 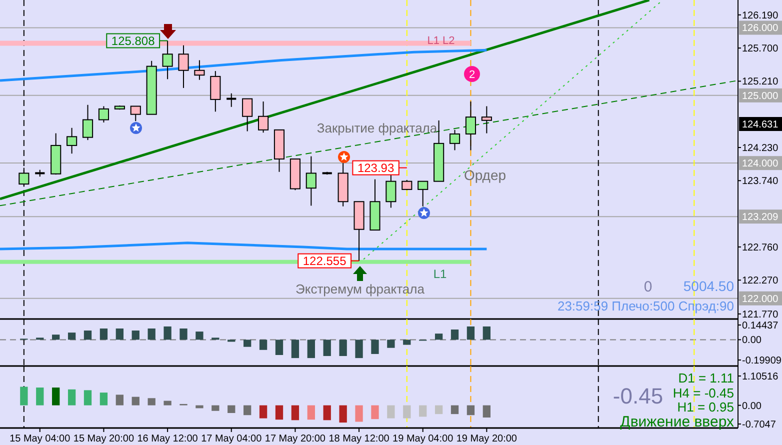 What do you see at coordinates (375, 167) in the screenshot?
I see `annotation: 123.93` at bounding box center [375, 167].